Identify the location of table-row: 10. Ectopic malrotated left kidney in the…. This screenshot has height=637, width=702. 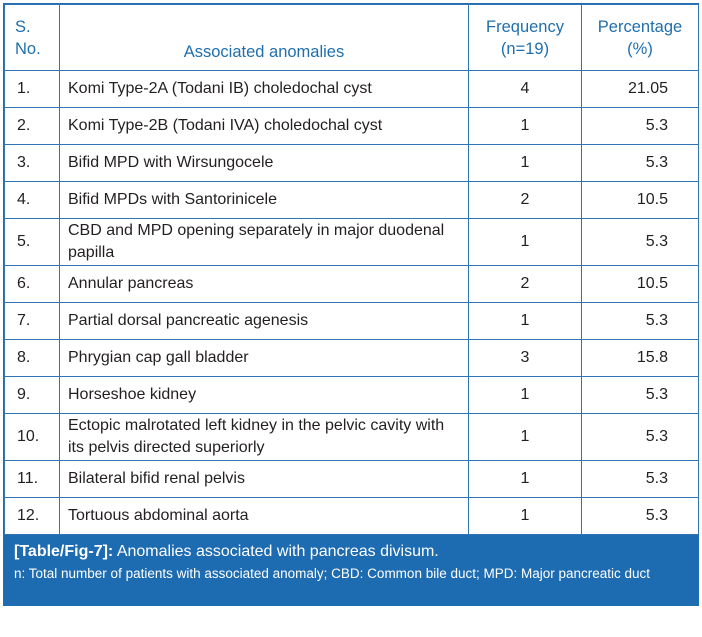
(351, 437).